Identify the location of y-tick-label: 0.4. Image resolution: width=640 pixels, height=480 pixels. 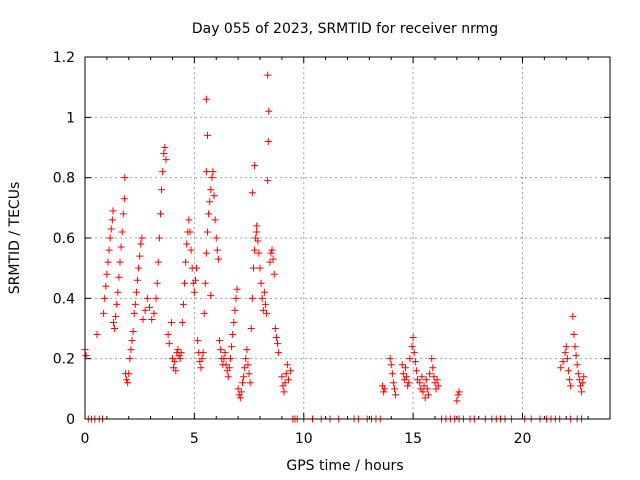
(64, 299).